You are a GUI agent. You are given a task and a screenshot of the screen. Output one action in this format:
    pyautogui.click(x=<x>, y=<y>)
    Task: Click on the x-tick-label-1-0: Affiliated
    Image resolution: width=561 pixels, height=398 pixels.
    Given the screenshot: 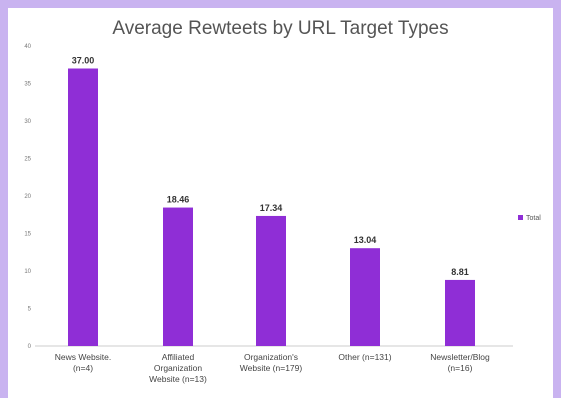 What is the action you would take?
    pyautogui.click(x=178, y=357)
    